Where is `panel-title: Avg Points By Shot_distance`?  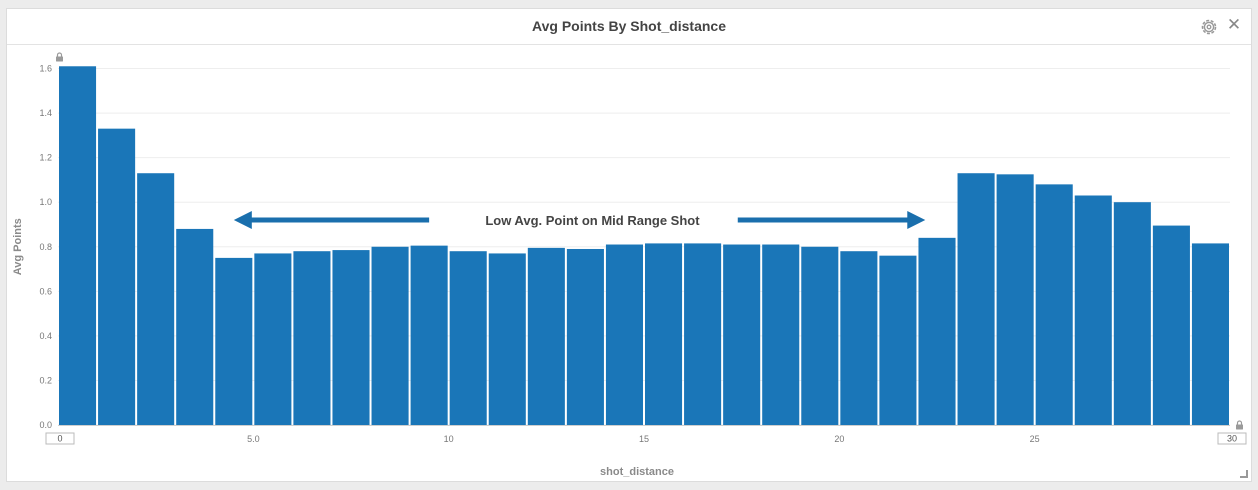
panel-title: Avg Points By Shot_distance is located at coordinates (629, 26).